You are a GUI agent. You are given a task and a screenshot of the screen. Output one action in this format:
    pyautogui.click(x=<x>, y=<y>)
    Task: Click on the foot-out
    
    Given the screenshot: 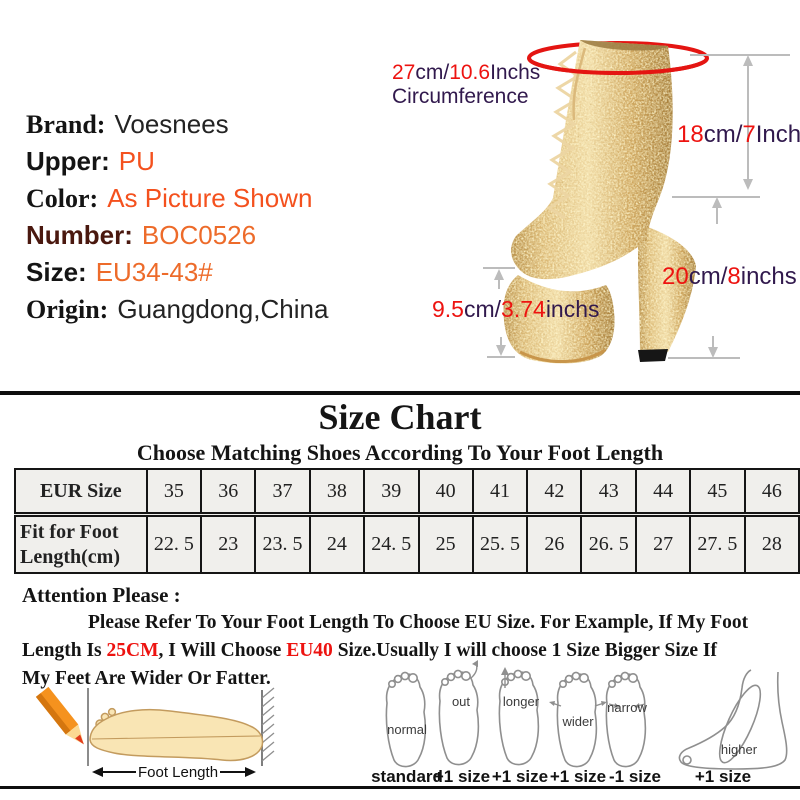 What is the action you would take?
    pyautogui.click(x=459, y=717)
    